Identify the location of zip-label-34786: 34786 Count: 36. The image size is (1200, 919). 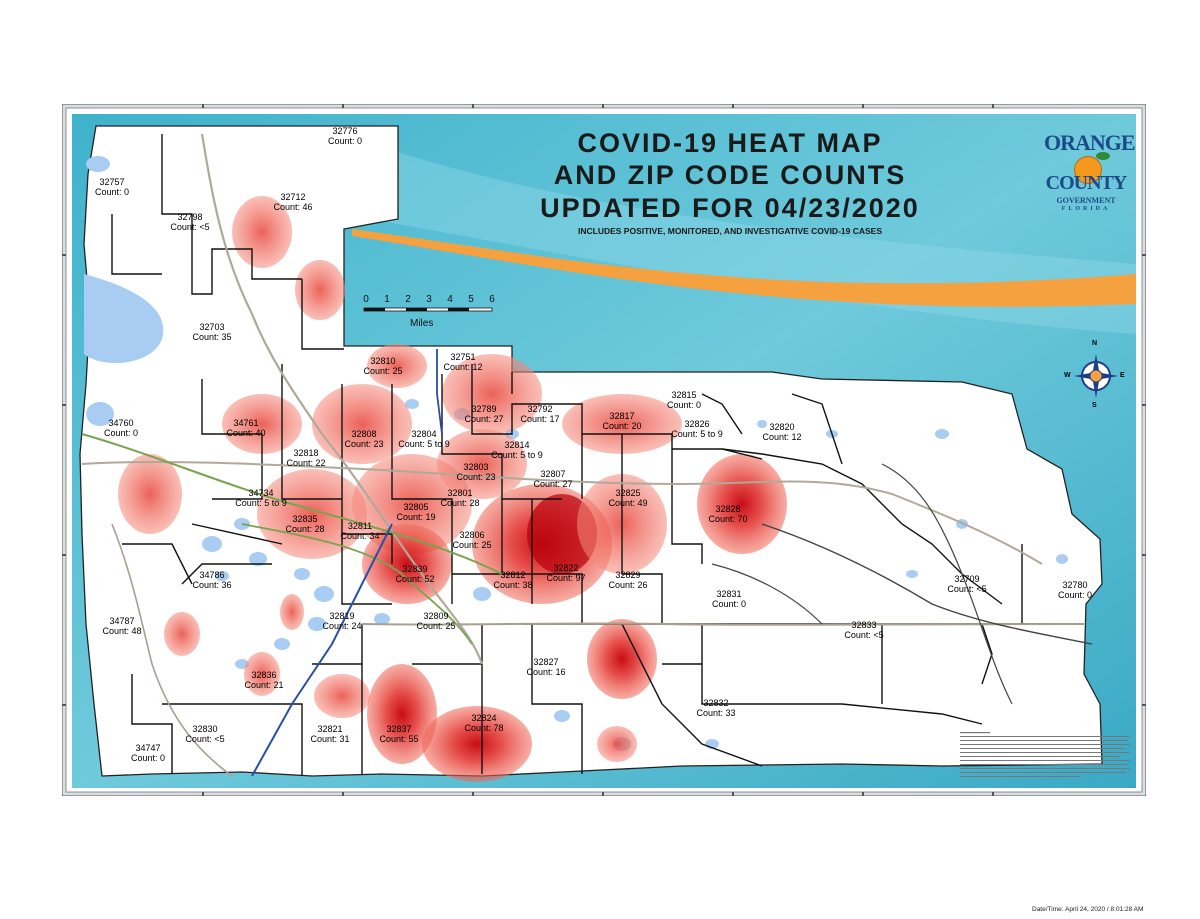
(211, 580).